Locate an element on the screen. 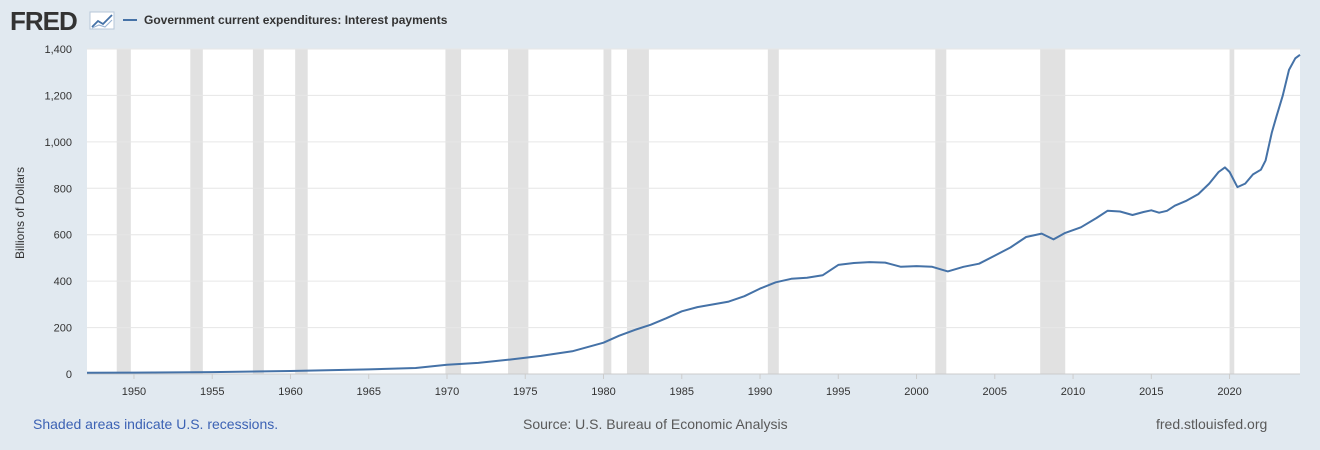 The image size is (1320, 450). y-tick-label-800: 800 is located at coordinates (63, 189).